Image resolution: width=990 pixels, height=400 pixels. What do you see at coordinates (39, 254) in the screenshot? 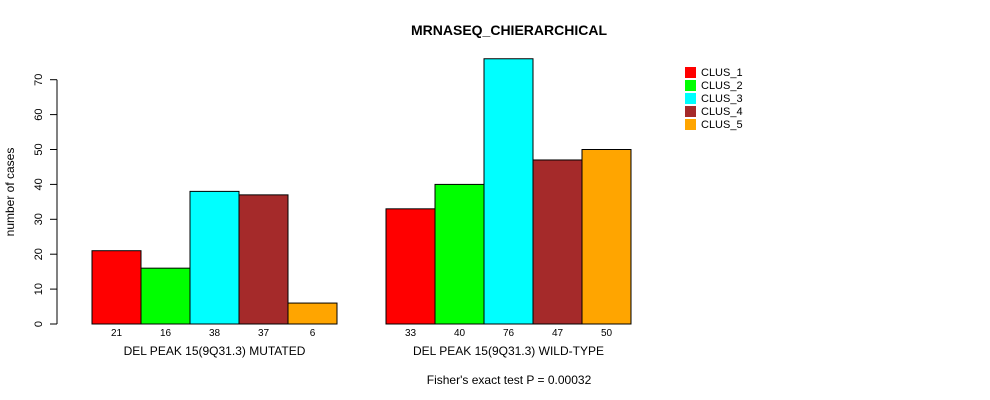
I see `y-tick-label: 20` at bounding box center [39, 254].